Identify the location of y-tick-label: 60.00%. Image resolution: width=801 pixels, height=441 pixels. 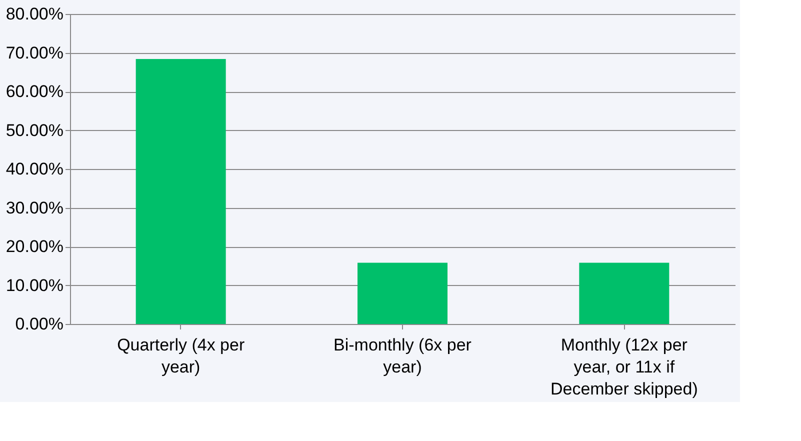
(35, 91).